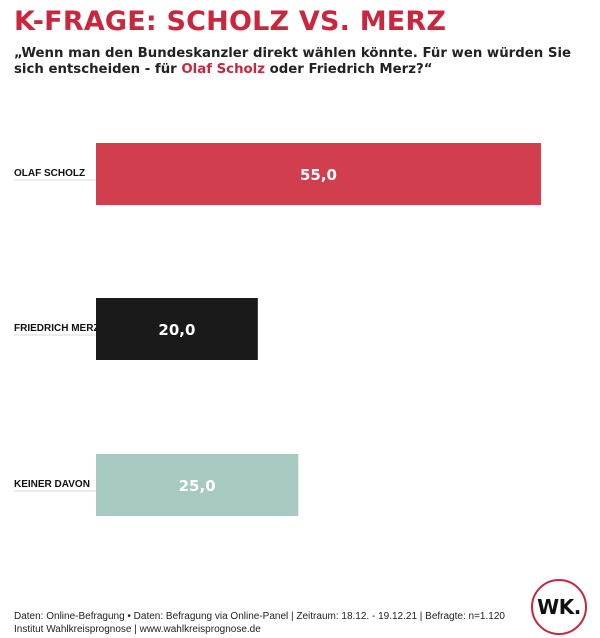 The width and height of the screenshot is (600, 638). I want to click on chart-title: K-FRAGE: SCHOLZ VS. MERZ, so click(230, 21).